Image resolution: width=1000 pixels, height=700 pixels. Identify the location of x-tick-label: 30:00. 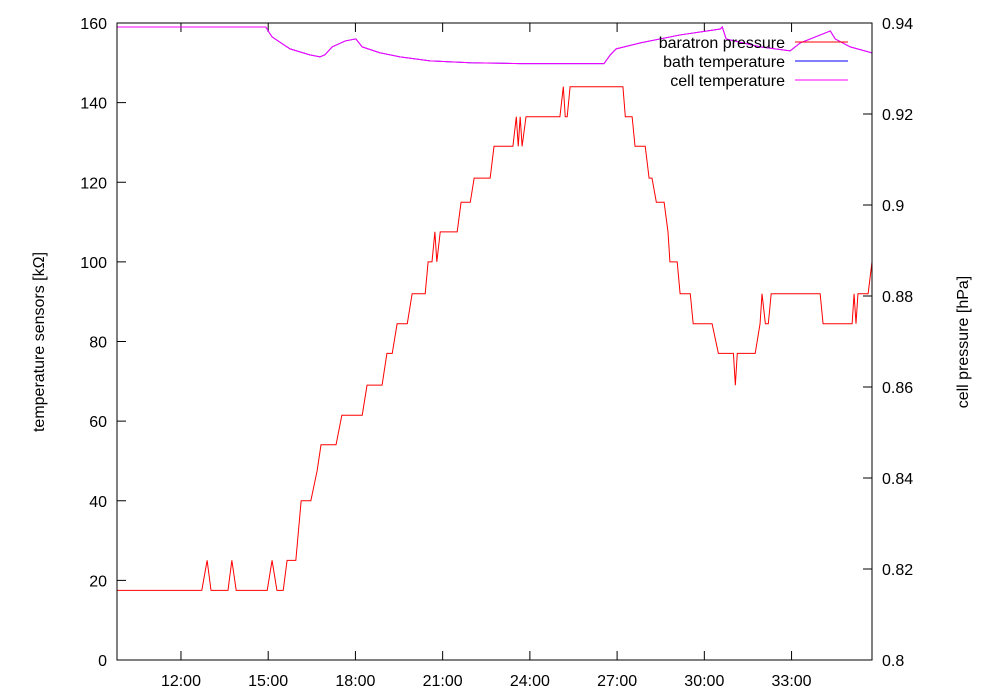
(704, 681).